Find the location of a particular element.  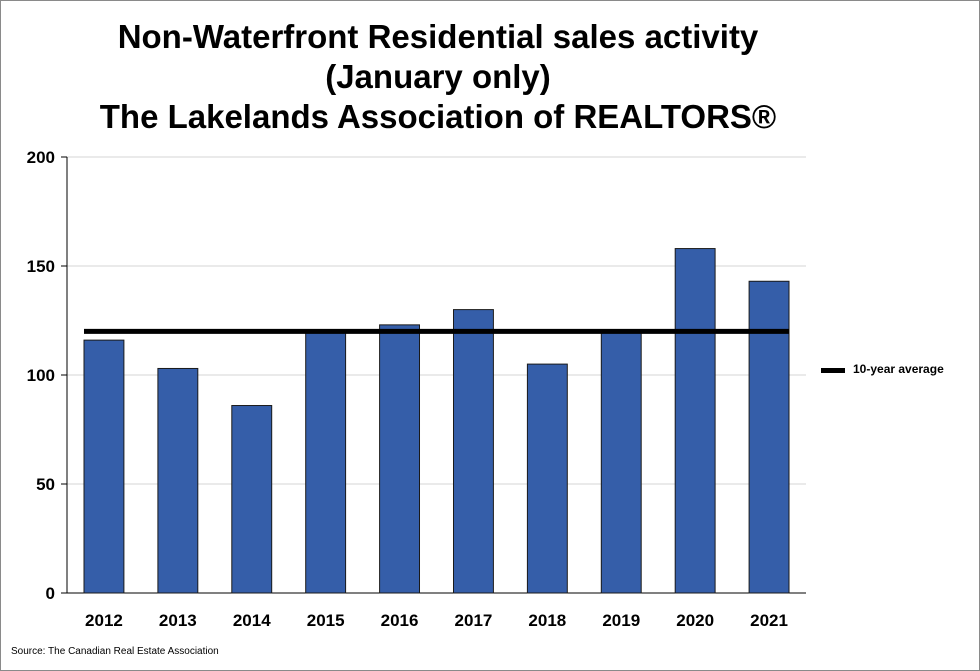

chart-title-line-3: The Lakelands Association of REALTORS® is located at coordinates (438, 116).